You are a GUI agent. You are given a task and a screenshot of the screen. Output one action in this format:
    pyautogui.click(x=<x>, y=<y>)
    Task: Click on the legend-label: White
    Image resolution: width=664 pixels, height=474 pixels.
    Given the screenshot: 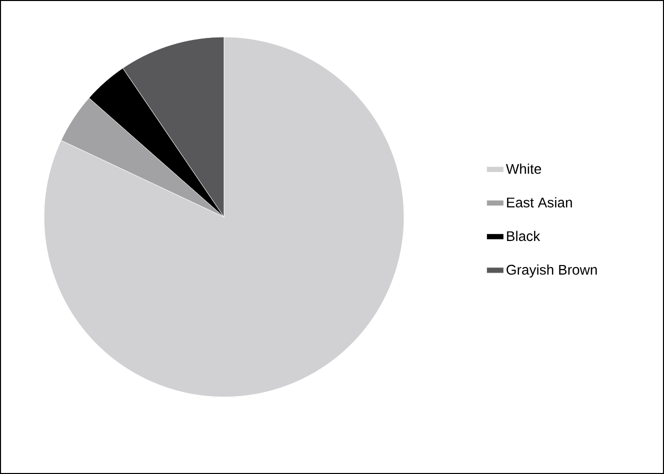 What is the action you would take?
    pyautogui.click(x=524, y=169)
    